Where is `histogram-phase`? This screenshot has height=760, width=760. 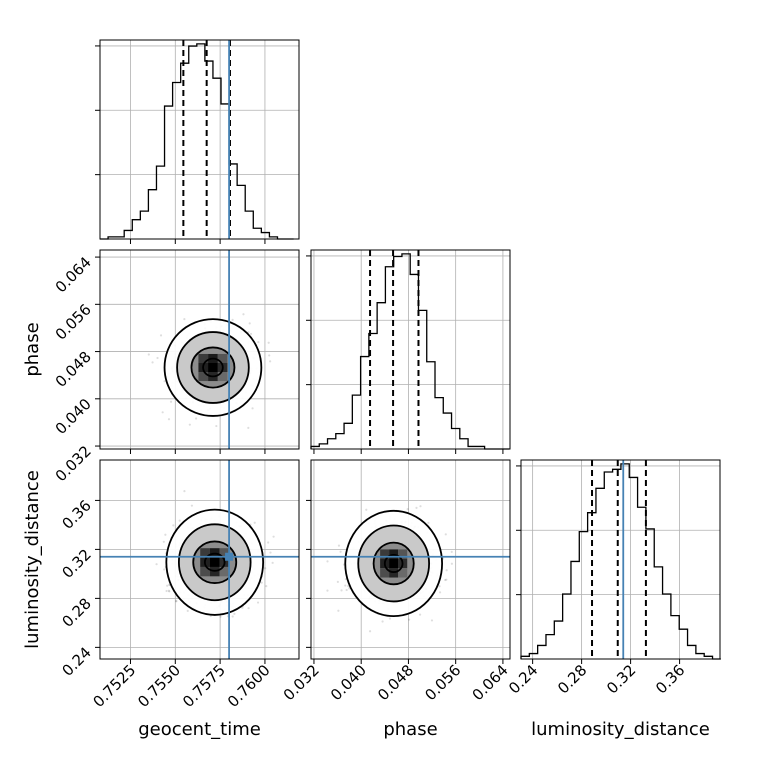
histogram-phase is located at coordinates (410, 351).